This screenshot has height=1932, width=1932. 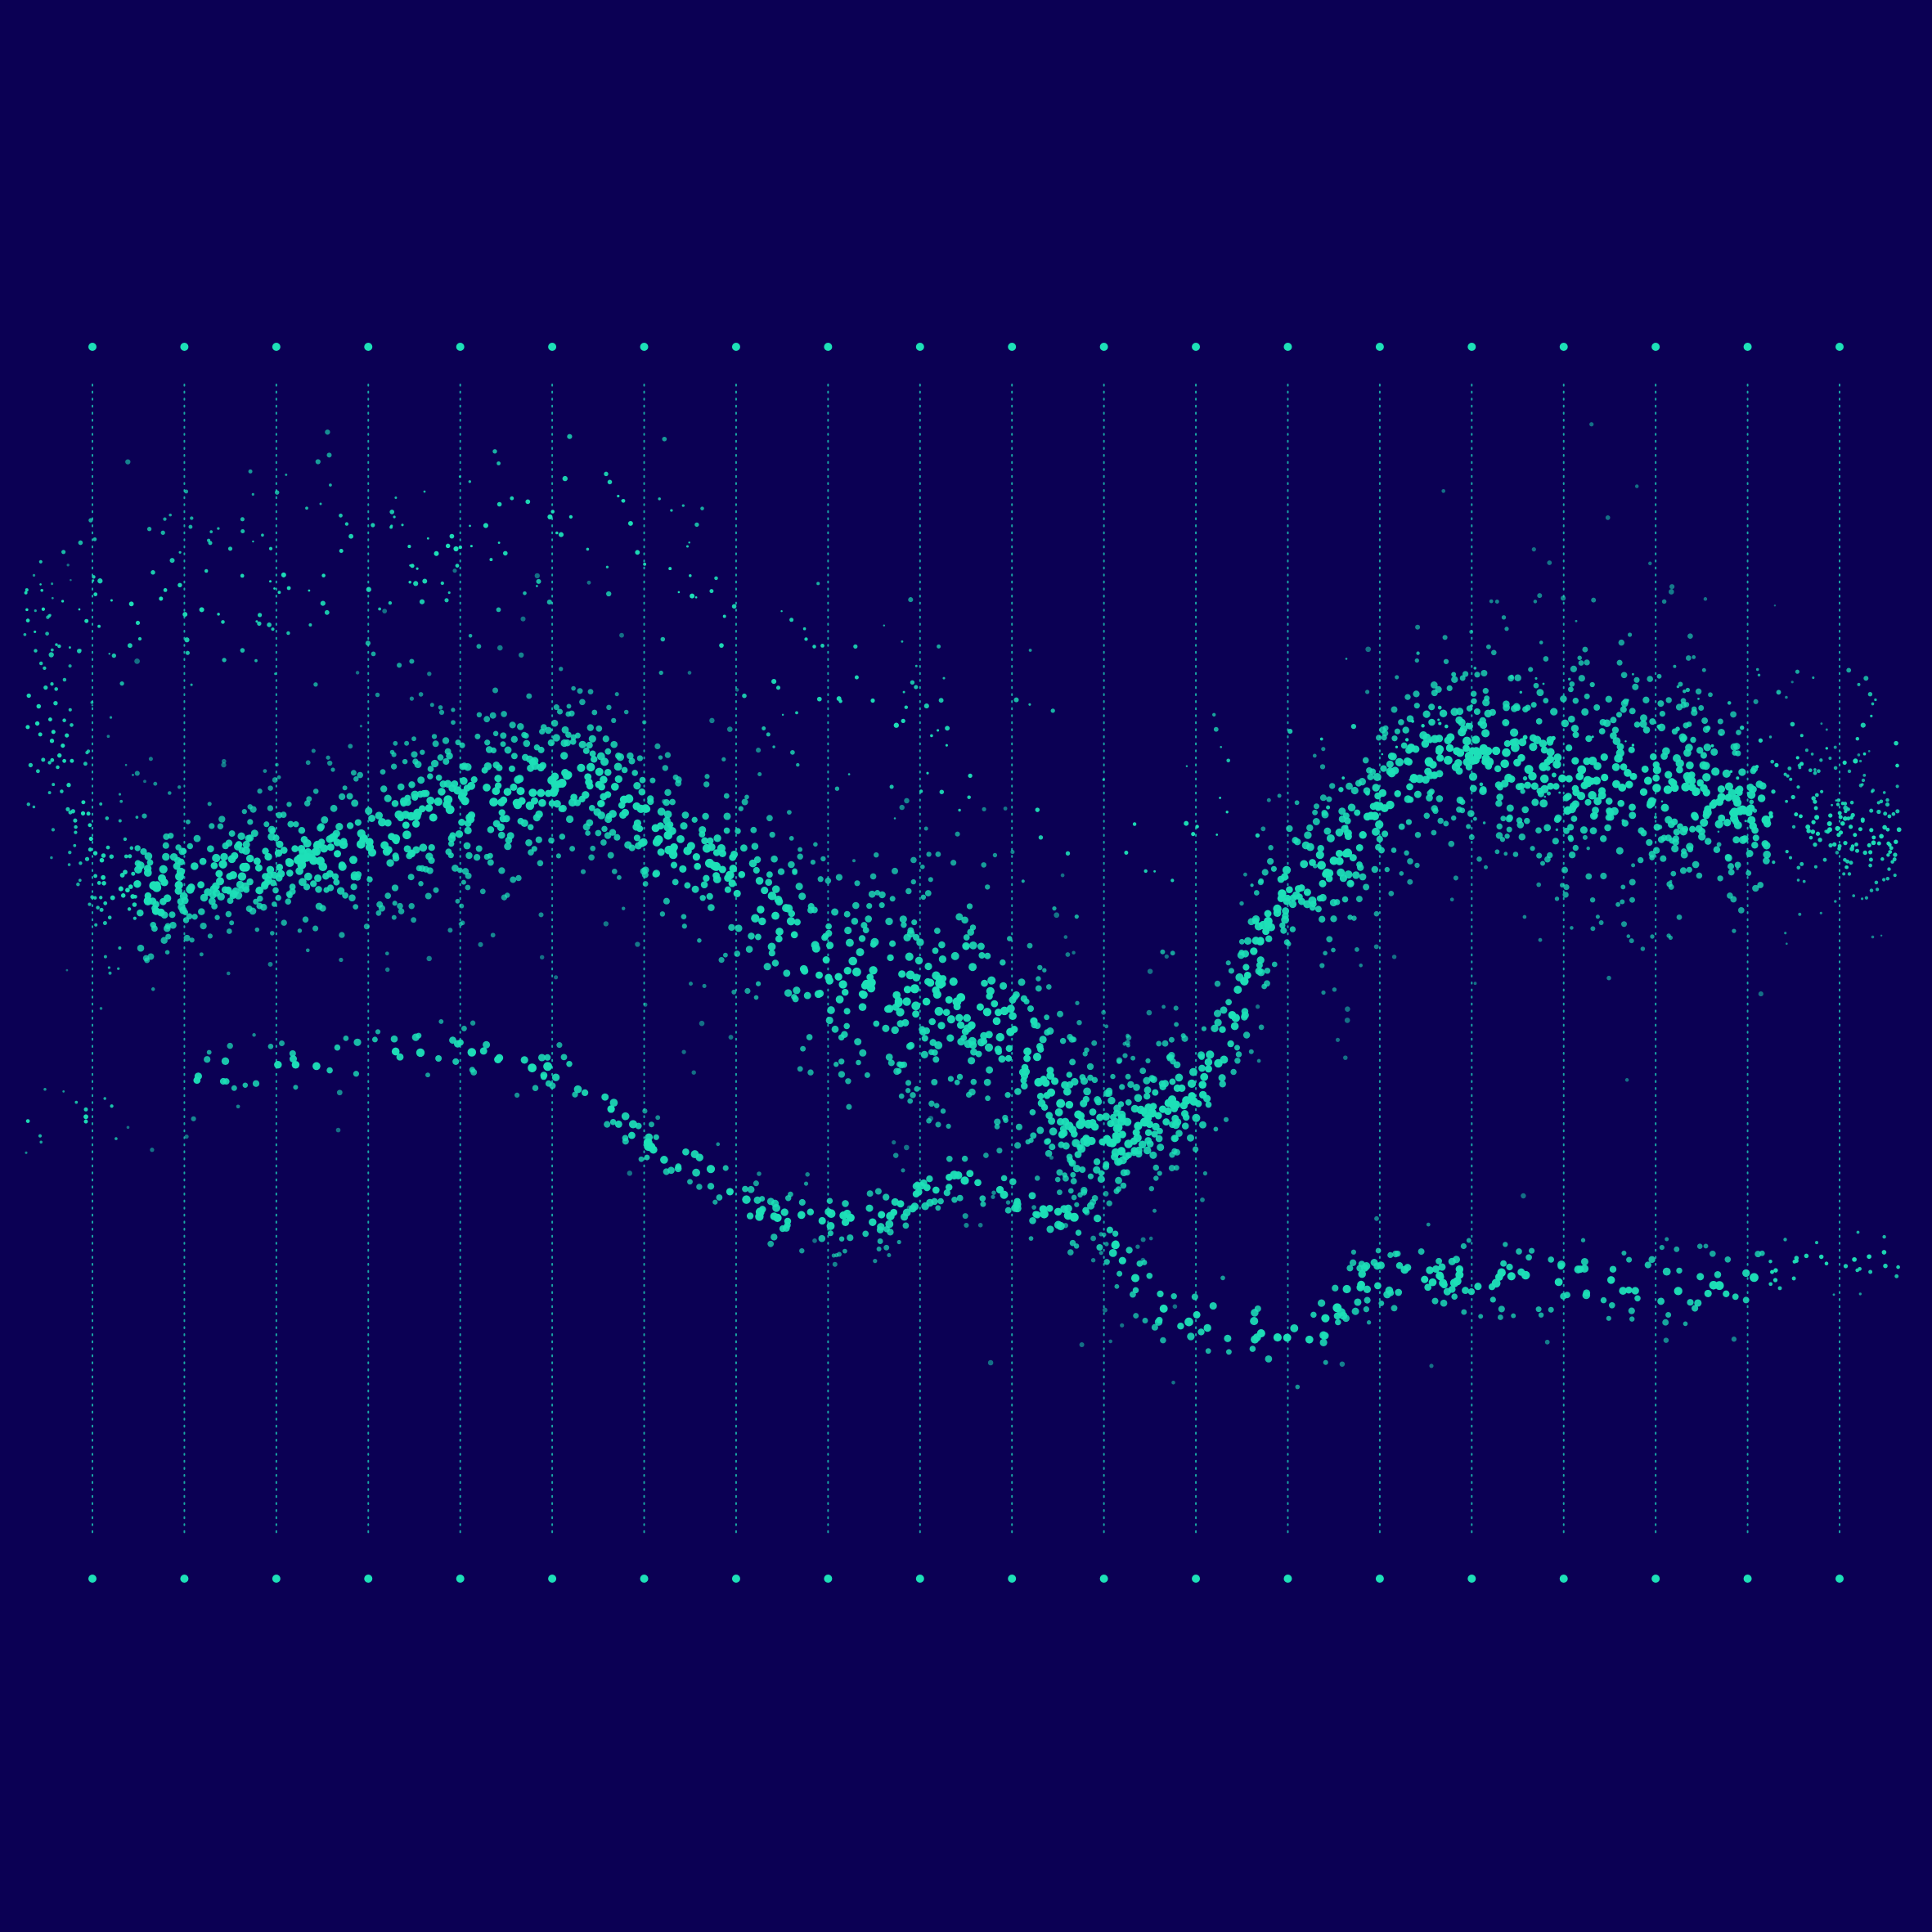 What do you see at coordinates (552, 347) in the screenshot?
I see `guide-top-dot` at bounding box center [552, 347].